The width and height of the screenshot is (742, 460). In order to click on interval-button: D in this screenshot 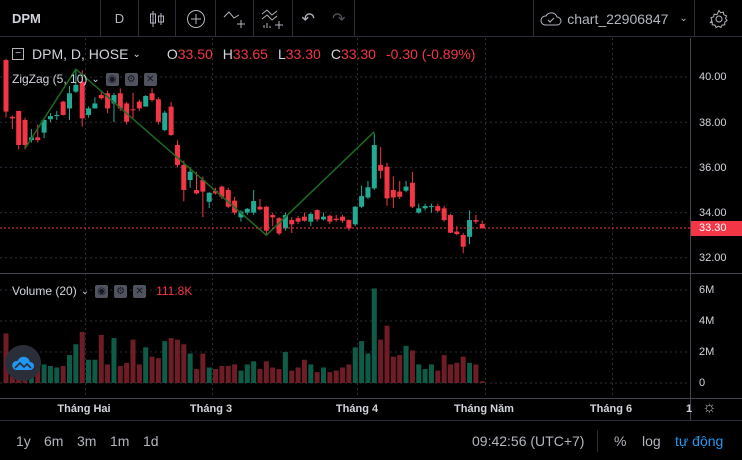, I will do `click(120, 18)`.